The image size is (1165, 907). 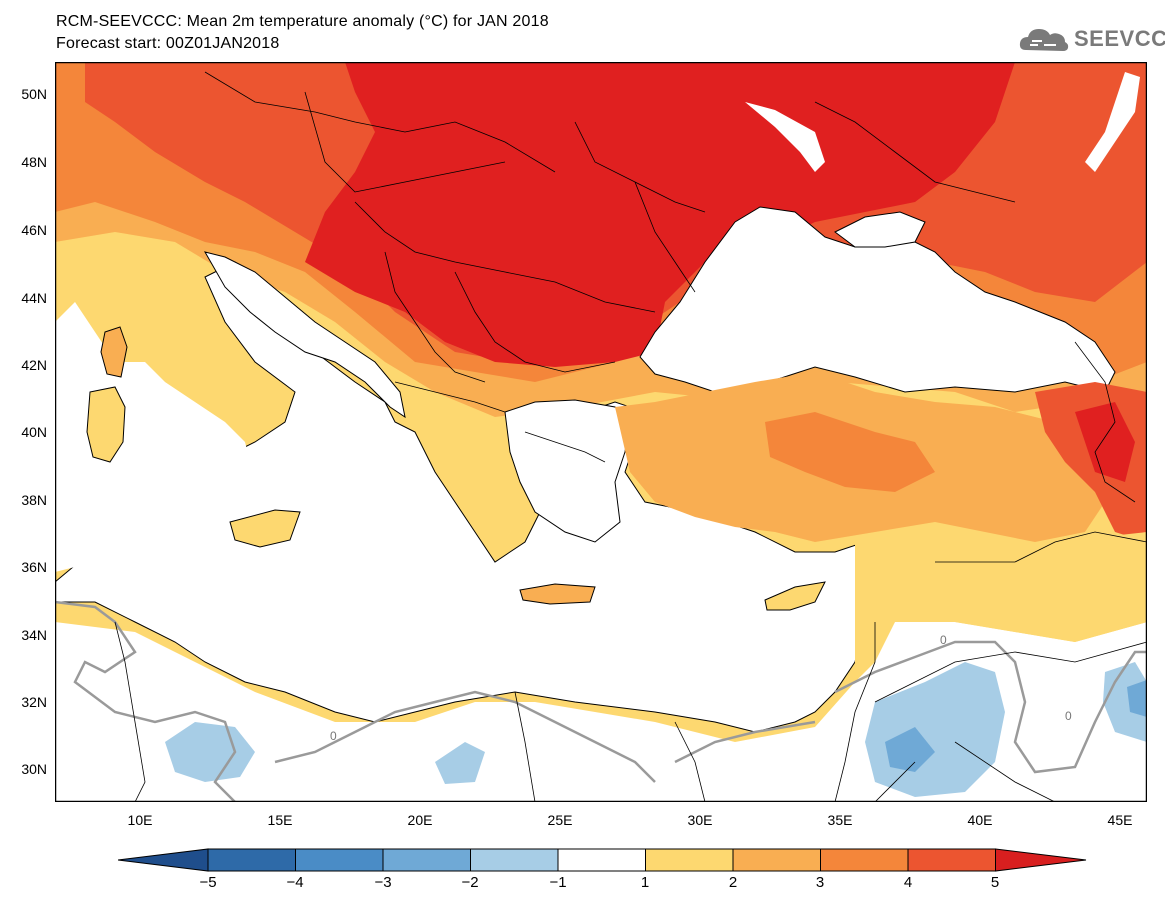 What do you see at coordinates (557, 594) in the screenshot?
I see `crete` at bounding box center [557, 594].